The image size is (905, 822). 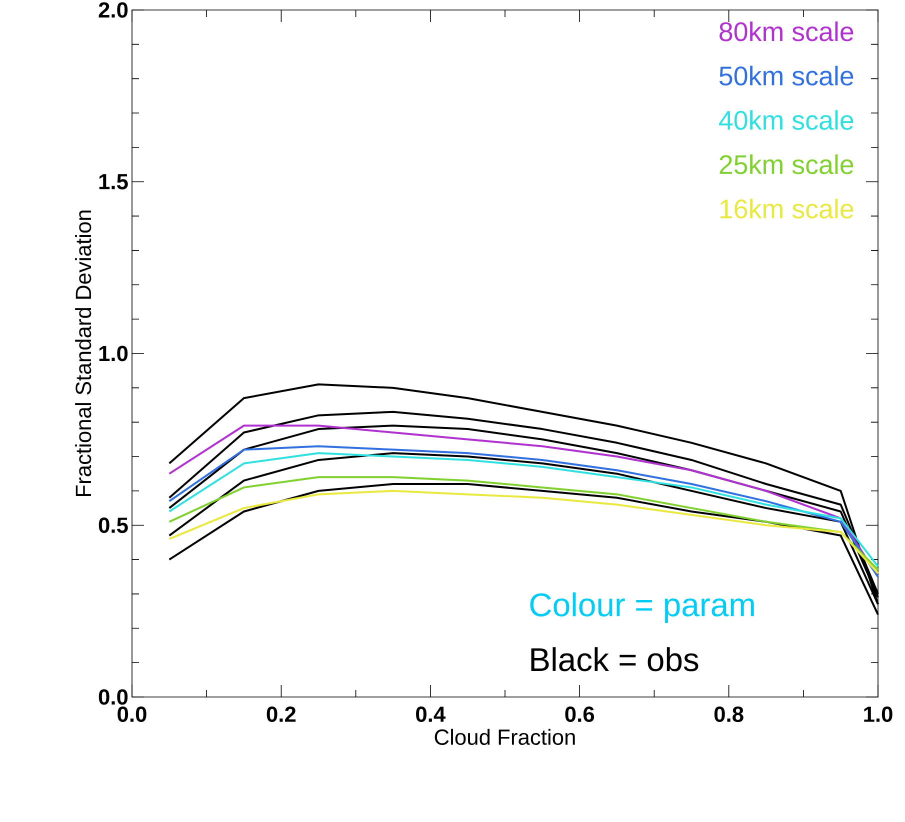 What do you see at coordinates (579, 714) in the screenshot?
I see `x-tick-label: 0.6` at bounding box center [579, 714].